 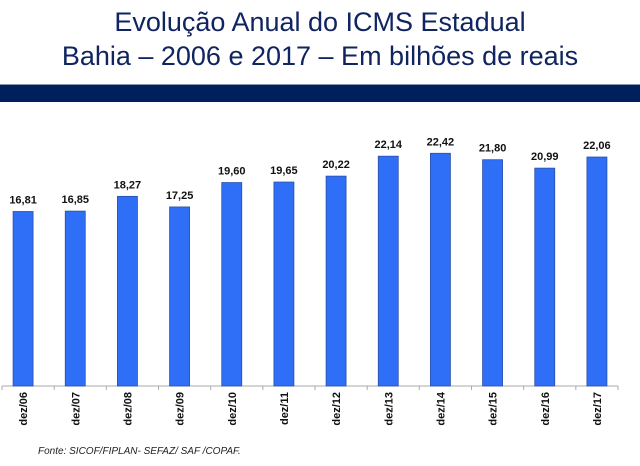 I want to click on x-tick-label: dez/09, so click(x=181, y=409).